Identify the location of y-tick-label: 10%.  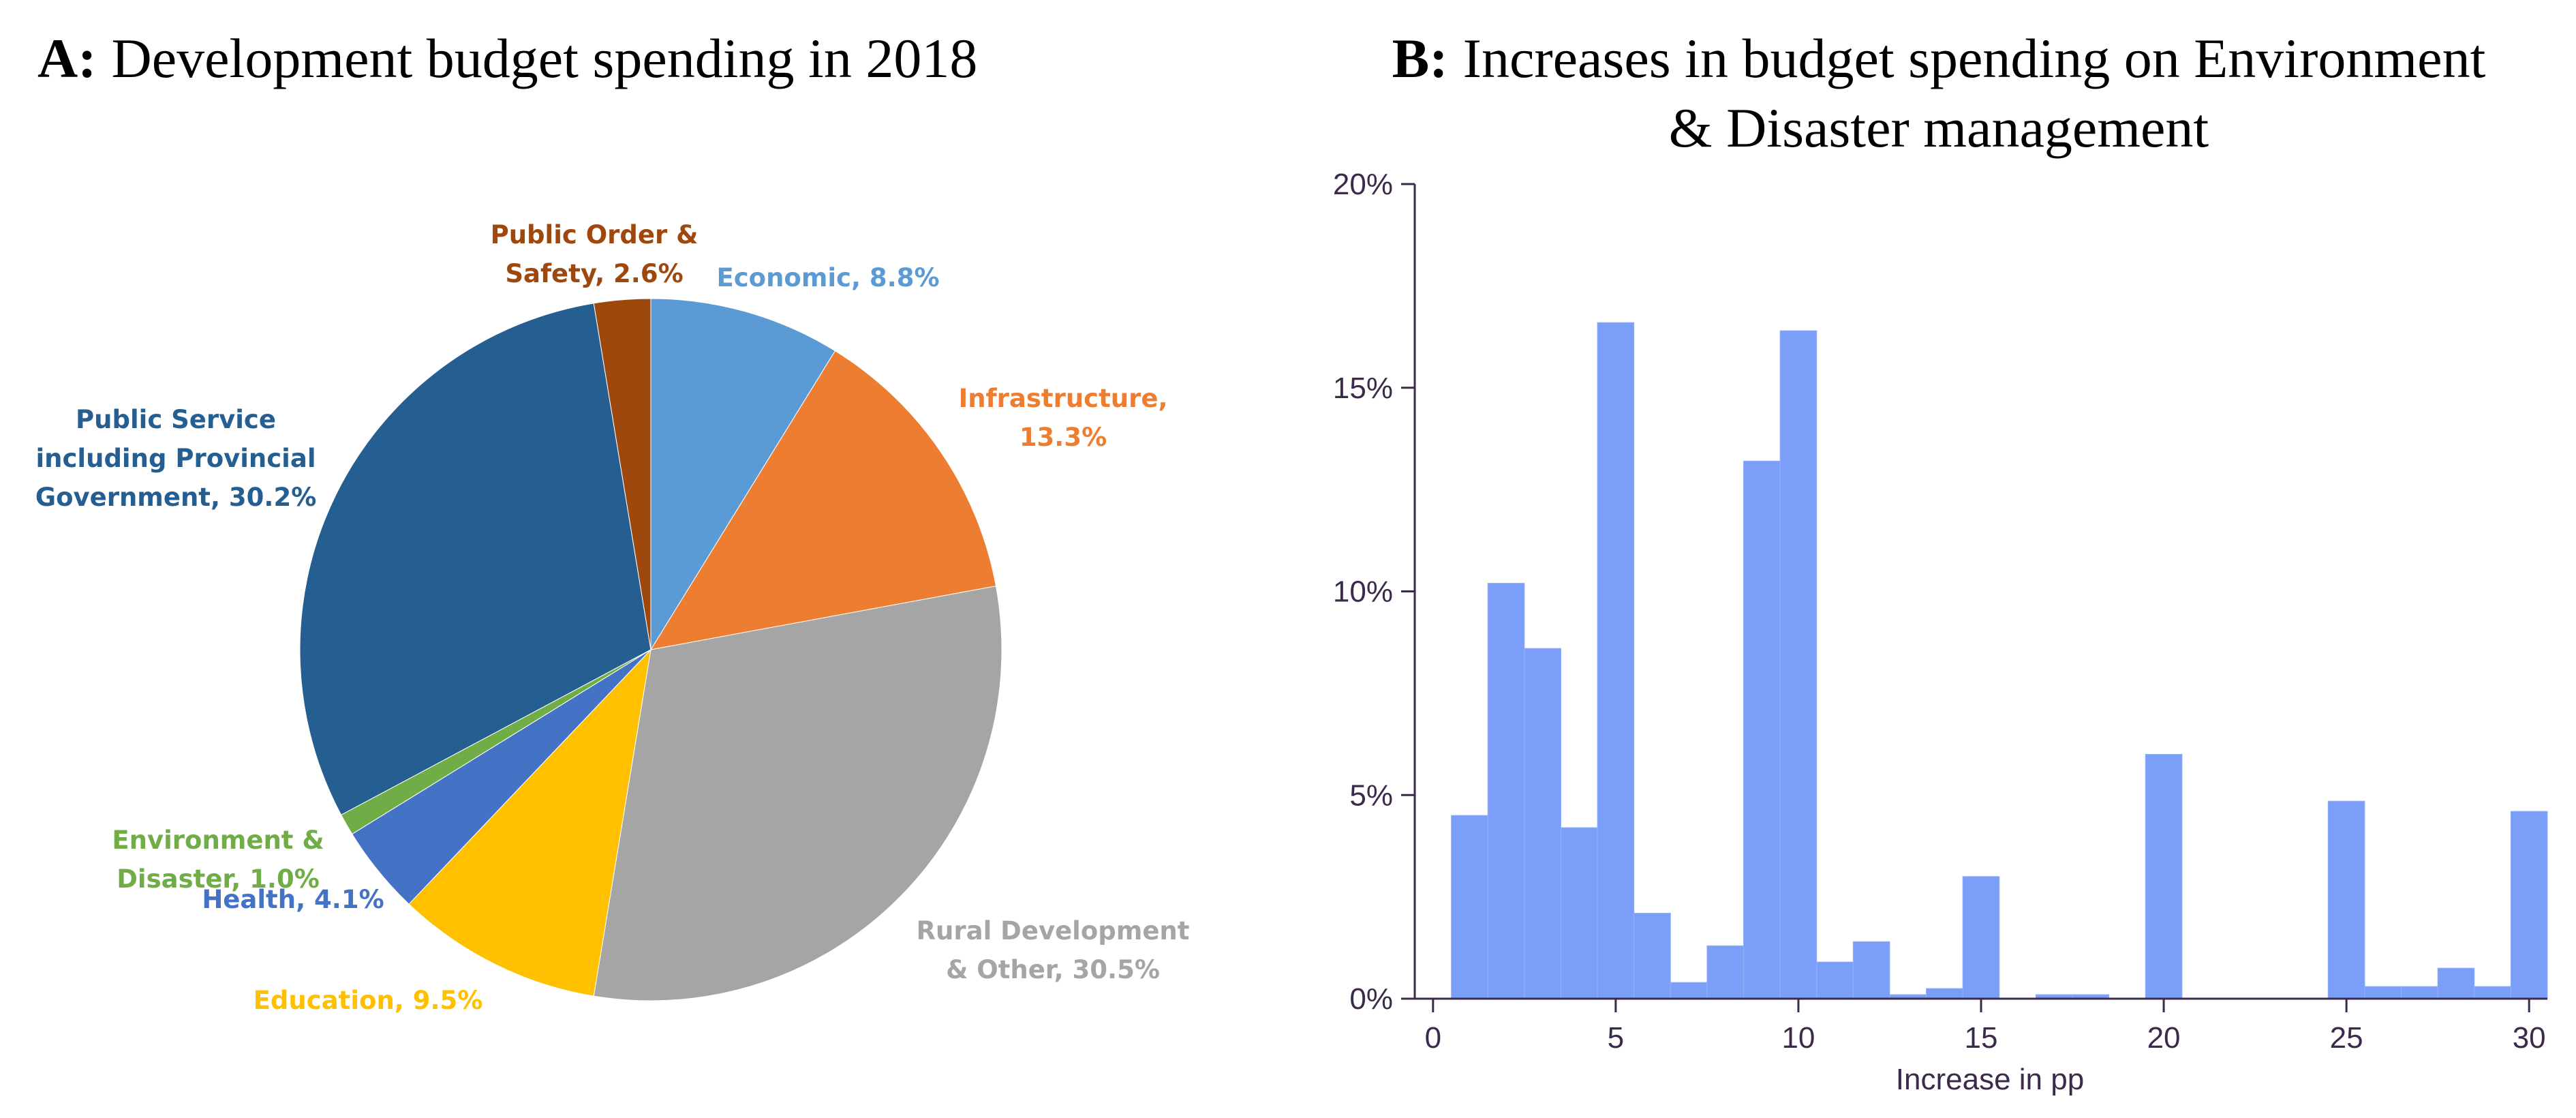
(1363, 592).